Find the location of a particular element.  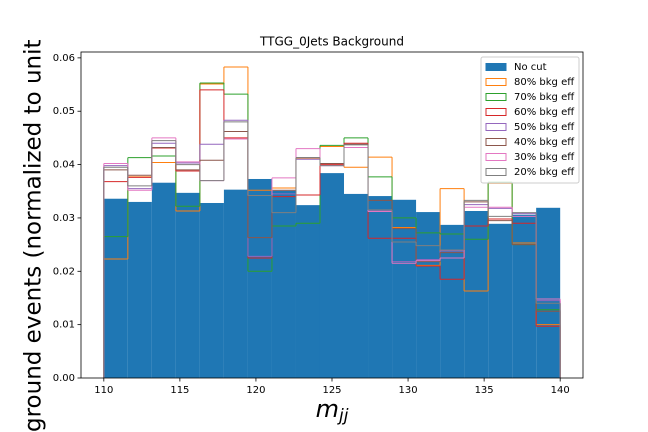

y-axis-label: ground events (normalized to unit is located at coordinates (34, 235).